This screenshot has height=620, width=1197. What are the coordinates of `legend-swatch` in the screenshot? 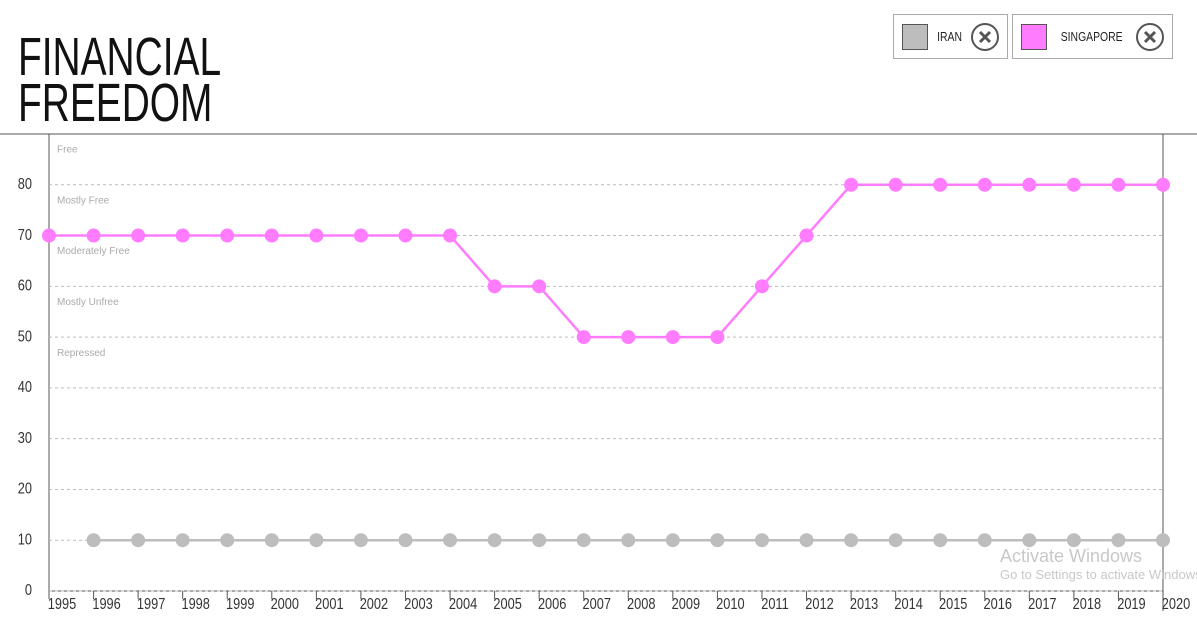 It's located at (1033, 36).